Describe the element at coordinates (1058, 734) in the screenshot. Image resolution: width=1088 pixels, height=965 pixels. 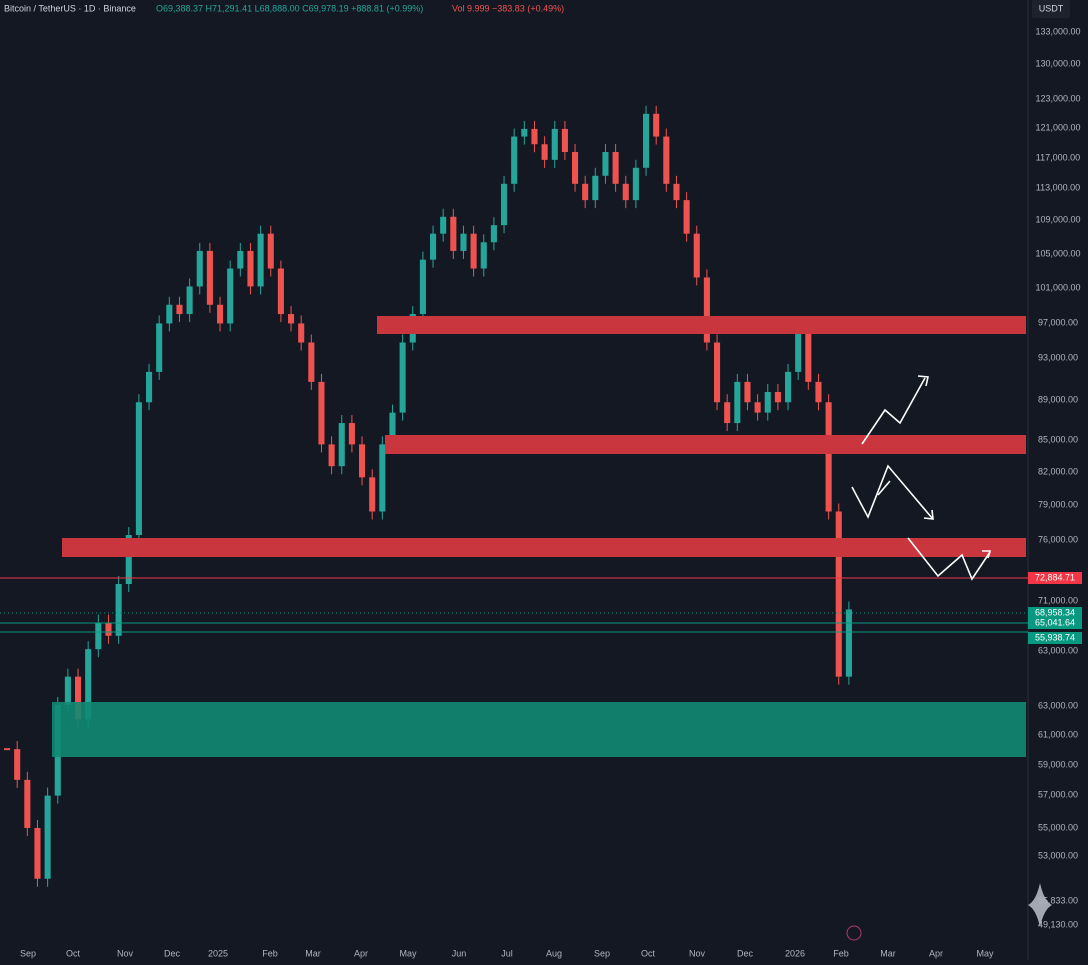
I see `price-label: 61,000.00` at that location.